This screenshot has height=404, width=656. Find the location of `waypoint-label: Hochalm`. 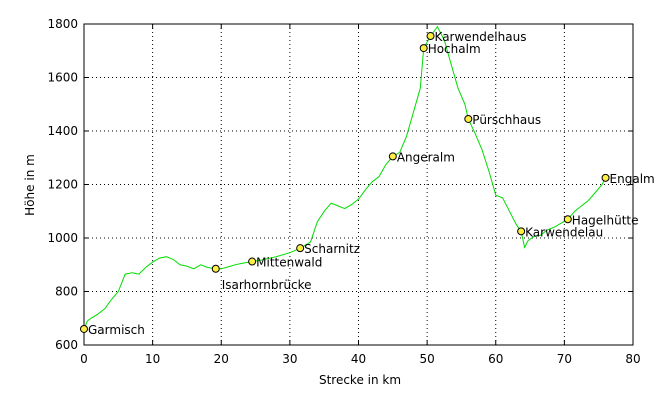

waypoint-label: Hochalm is located at coordinates (454, 49).